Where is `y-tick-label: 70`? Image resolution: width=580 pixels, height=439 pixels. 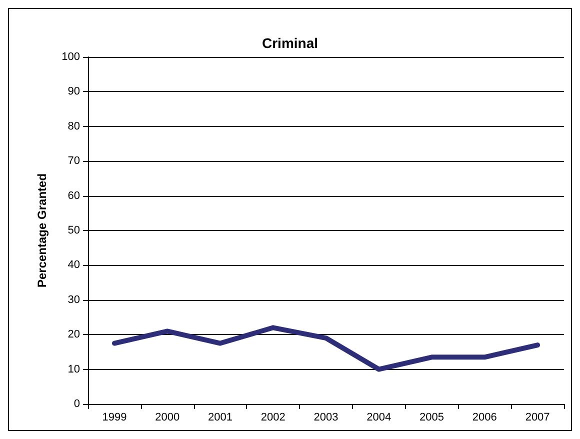
y-tick-label: 70 is located at coordinates (74, 161).